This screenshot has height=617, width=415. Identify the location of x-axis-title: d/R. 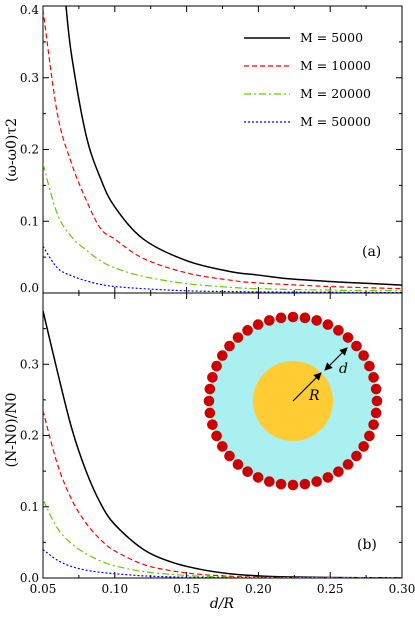
(222, 604).